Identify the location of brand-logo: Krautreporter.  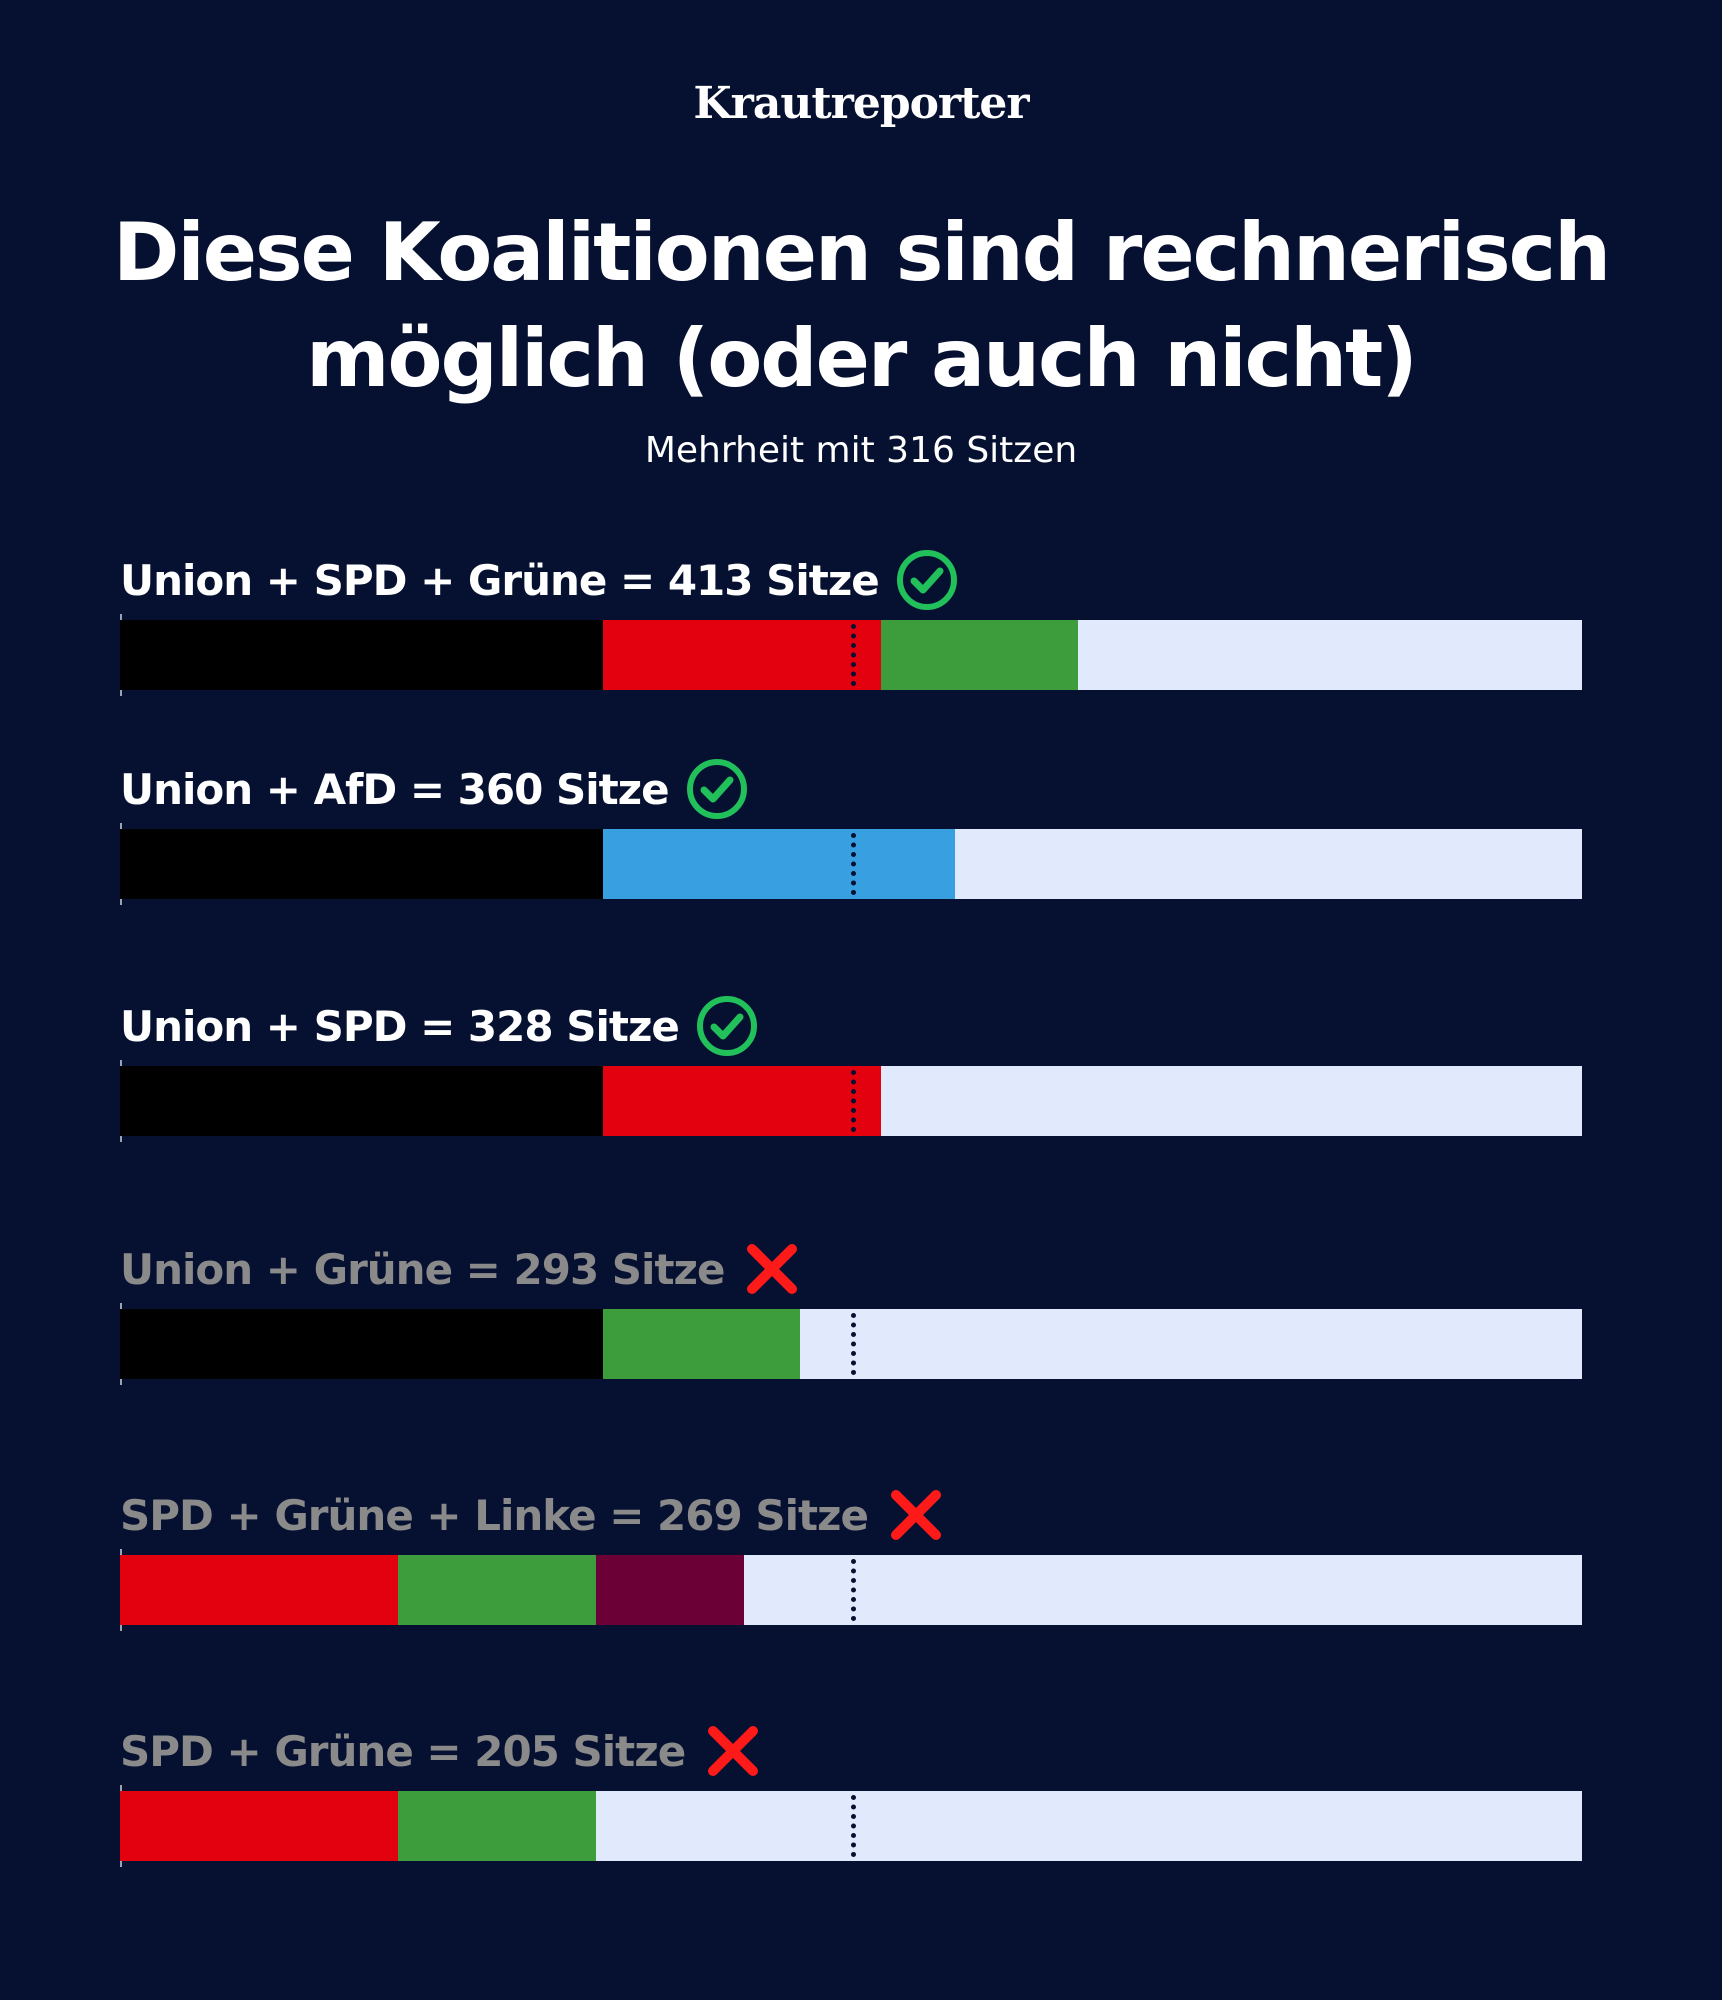
(861, 103).